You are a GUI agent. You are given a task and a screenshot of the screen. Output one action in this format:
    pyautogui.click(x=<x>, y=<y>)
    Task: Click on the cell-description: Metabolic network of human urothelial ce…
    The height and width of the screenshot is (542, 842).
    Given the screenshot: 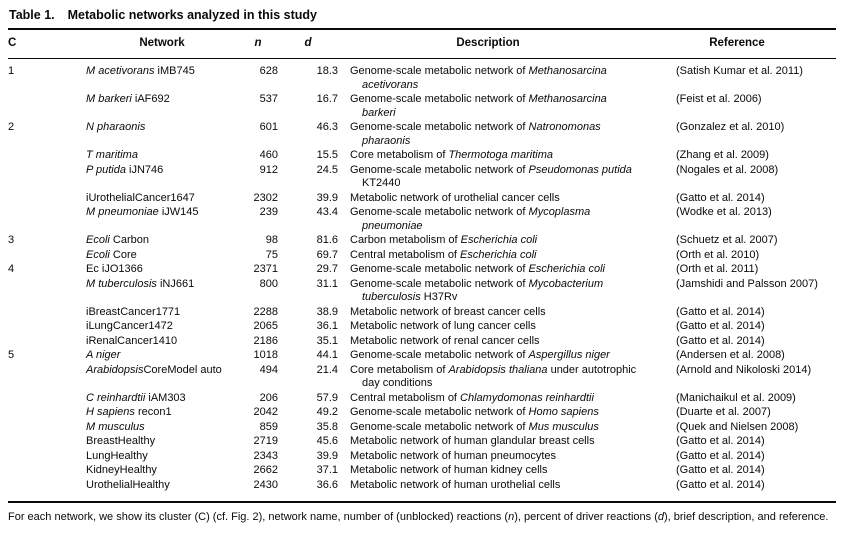 What is the action you would take?
    pyautogui.click(x=488, y=490)
    